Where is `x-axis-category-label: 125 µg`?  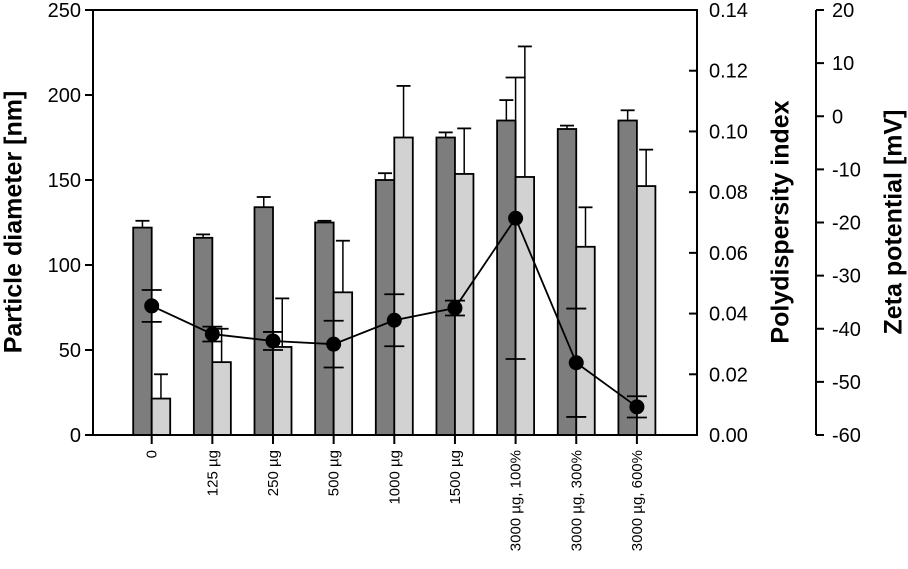
x-axis-category-label: 125 µg is located at coordinates (212, 473).